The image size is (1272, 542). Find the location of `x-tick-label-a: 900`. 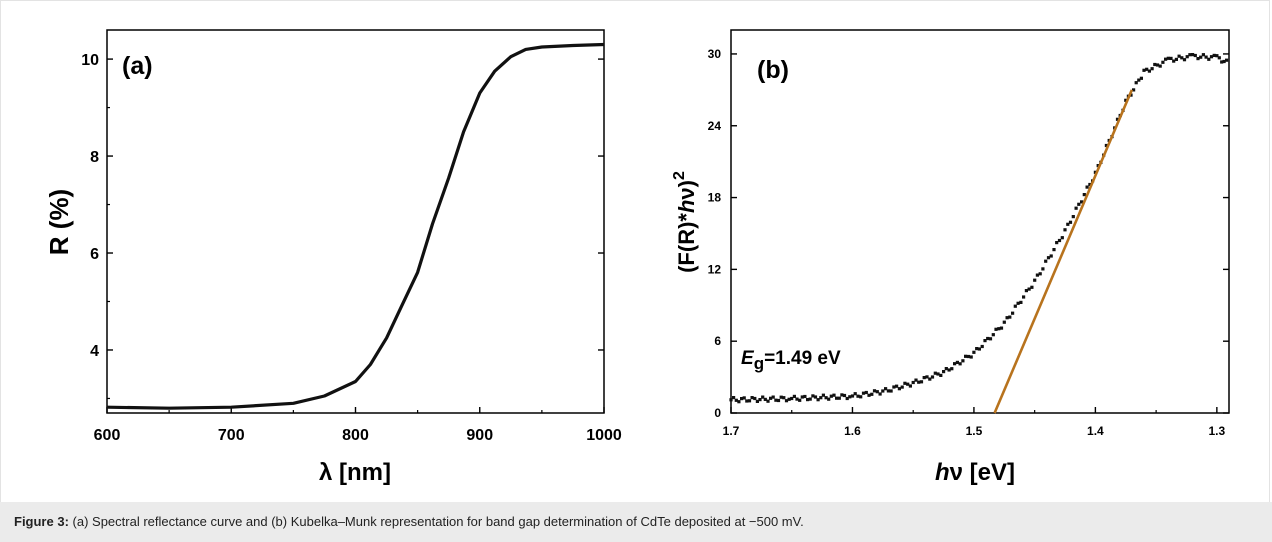

x-tick-label-a: 900 is located at coordinates (479, 435).